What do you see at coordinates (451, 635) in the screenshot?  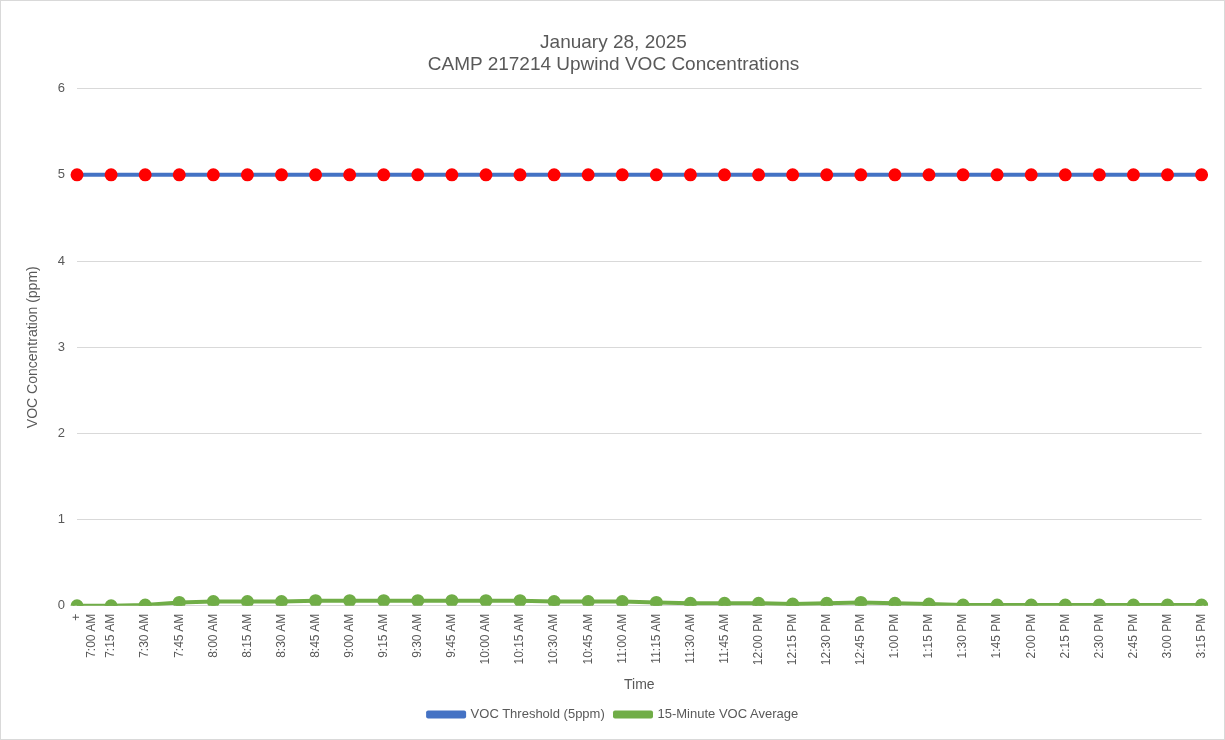 I see `x-tick-label: 9:45 AM` at bounding box center [451, 635].